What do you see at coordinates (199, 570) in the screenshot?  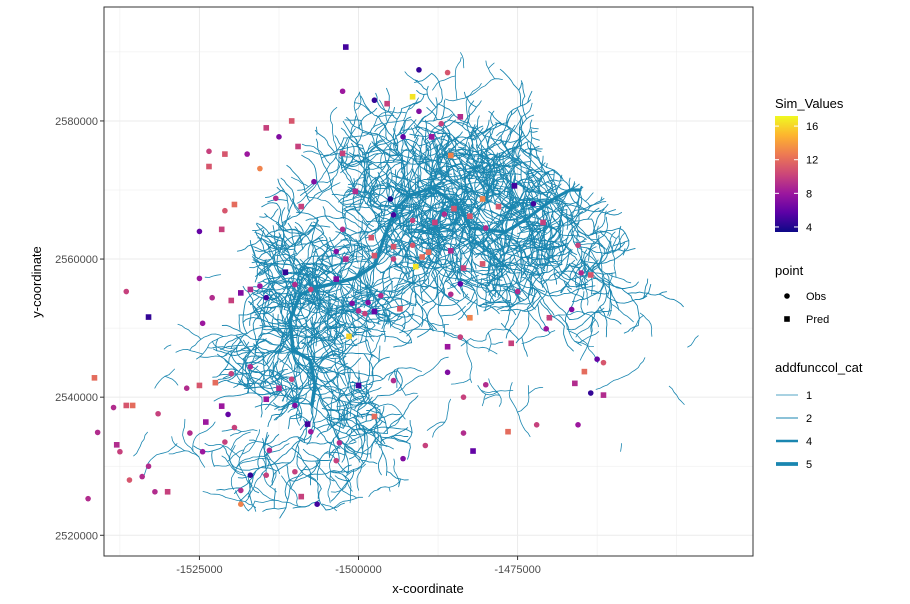 I see `x-tick-label: -1525000` at bounding box center [199, 570].